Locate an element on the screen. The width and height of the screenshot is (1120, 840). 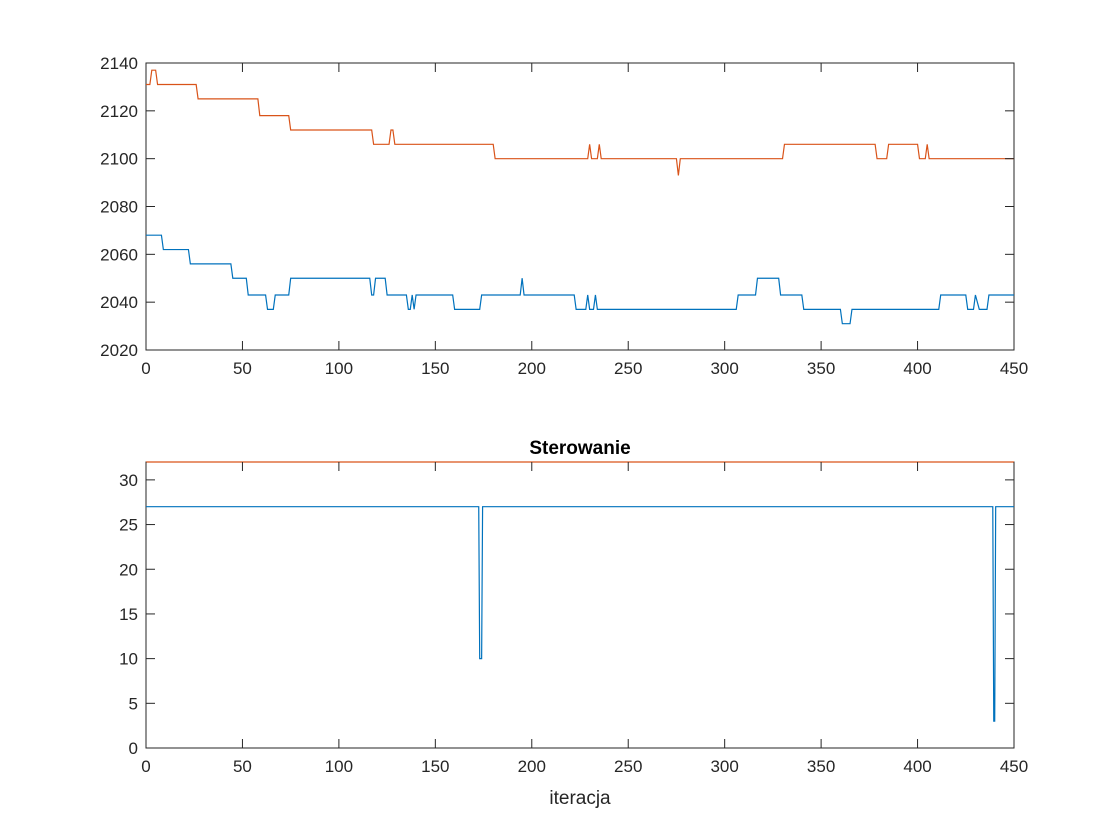
bottom-plot-y-tick-label: 10 is located at coordinates (128, 659).